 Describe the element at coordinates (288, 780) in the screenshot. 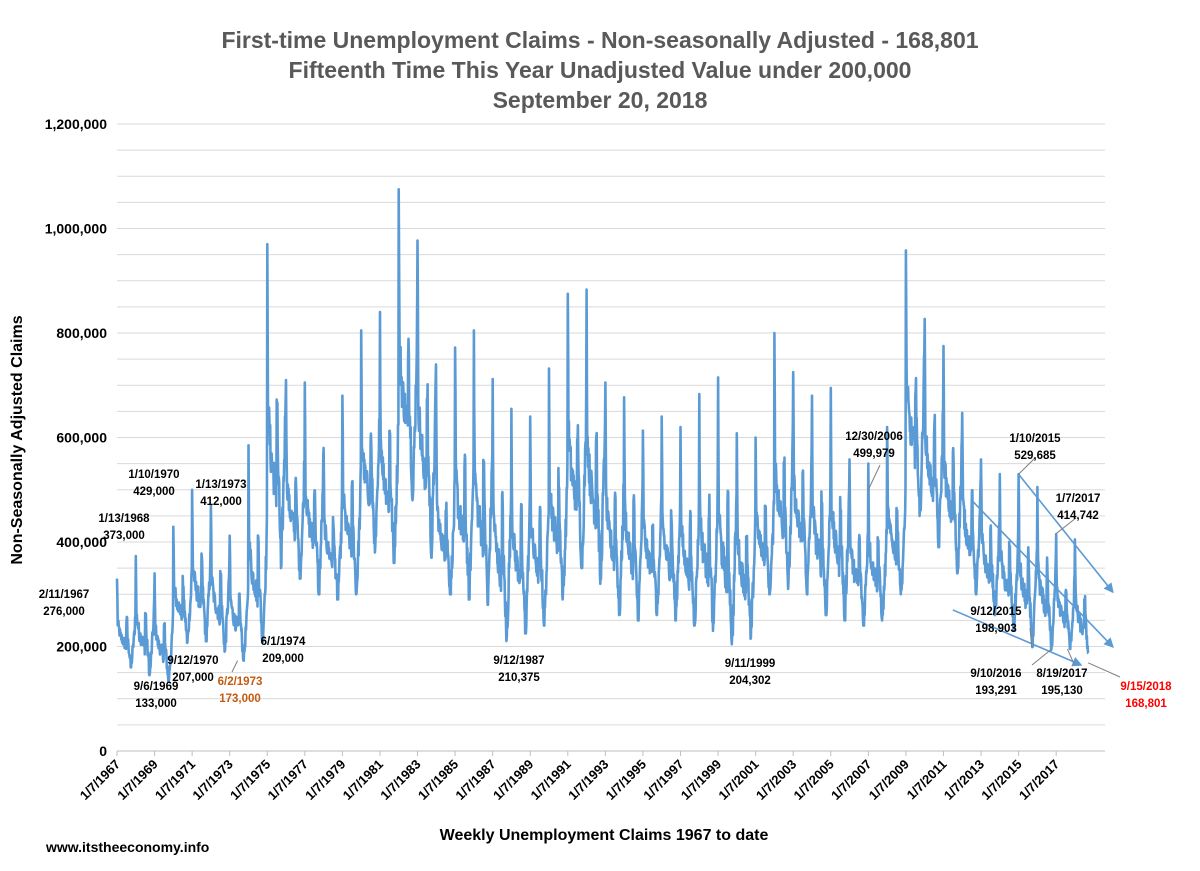

I see `x-tick-label: 1/7/1977` at that location.